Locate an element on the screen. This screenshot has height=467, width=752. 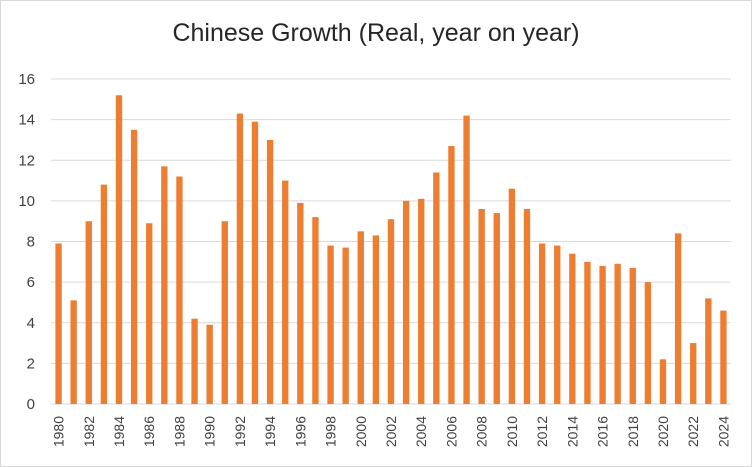
x-tick-label: 2002 is located at coordinates (391, 431).